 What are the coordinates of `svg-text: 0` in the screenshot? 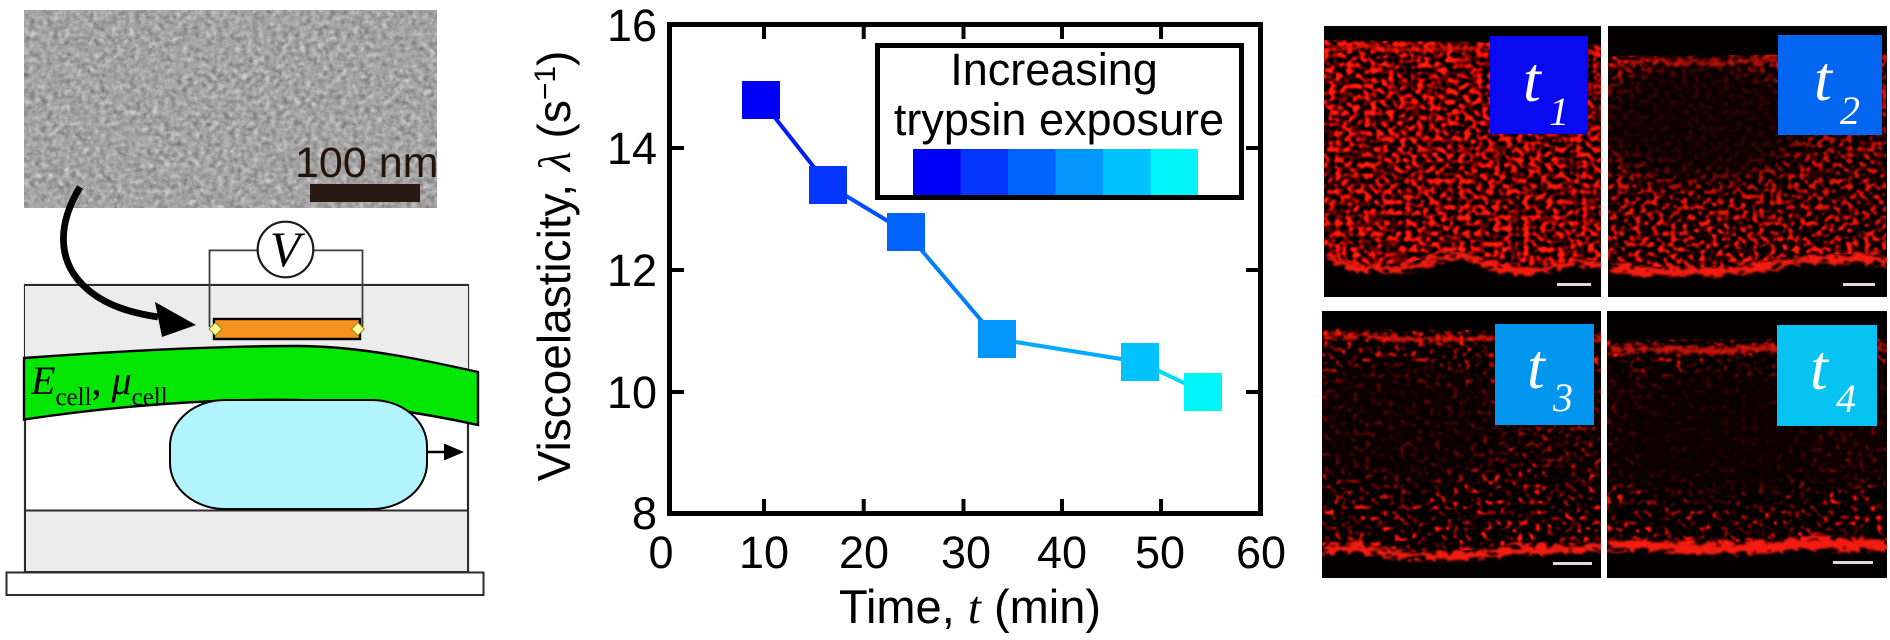 It's located at (660, 552).